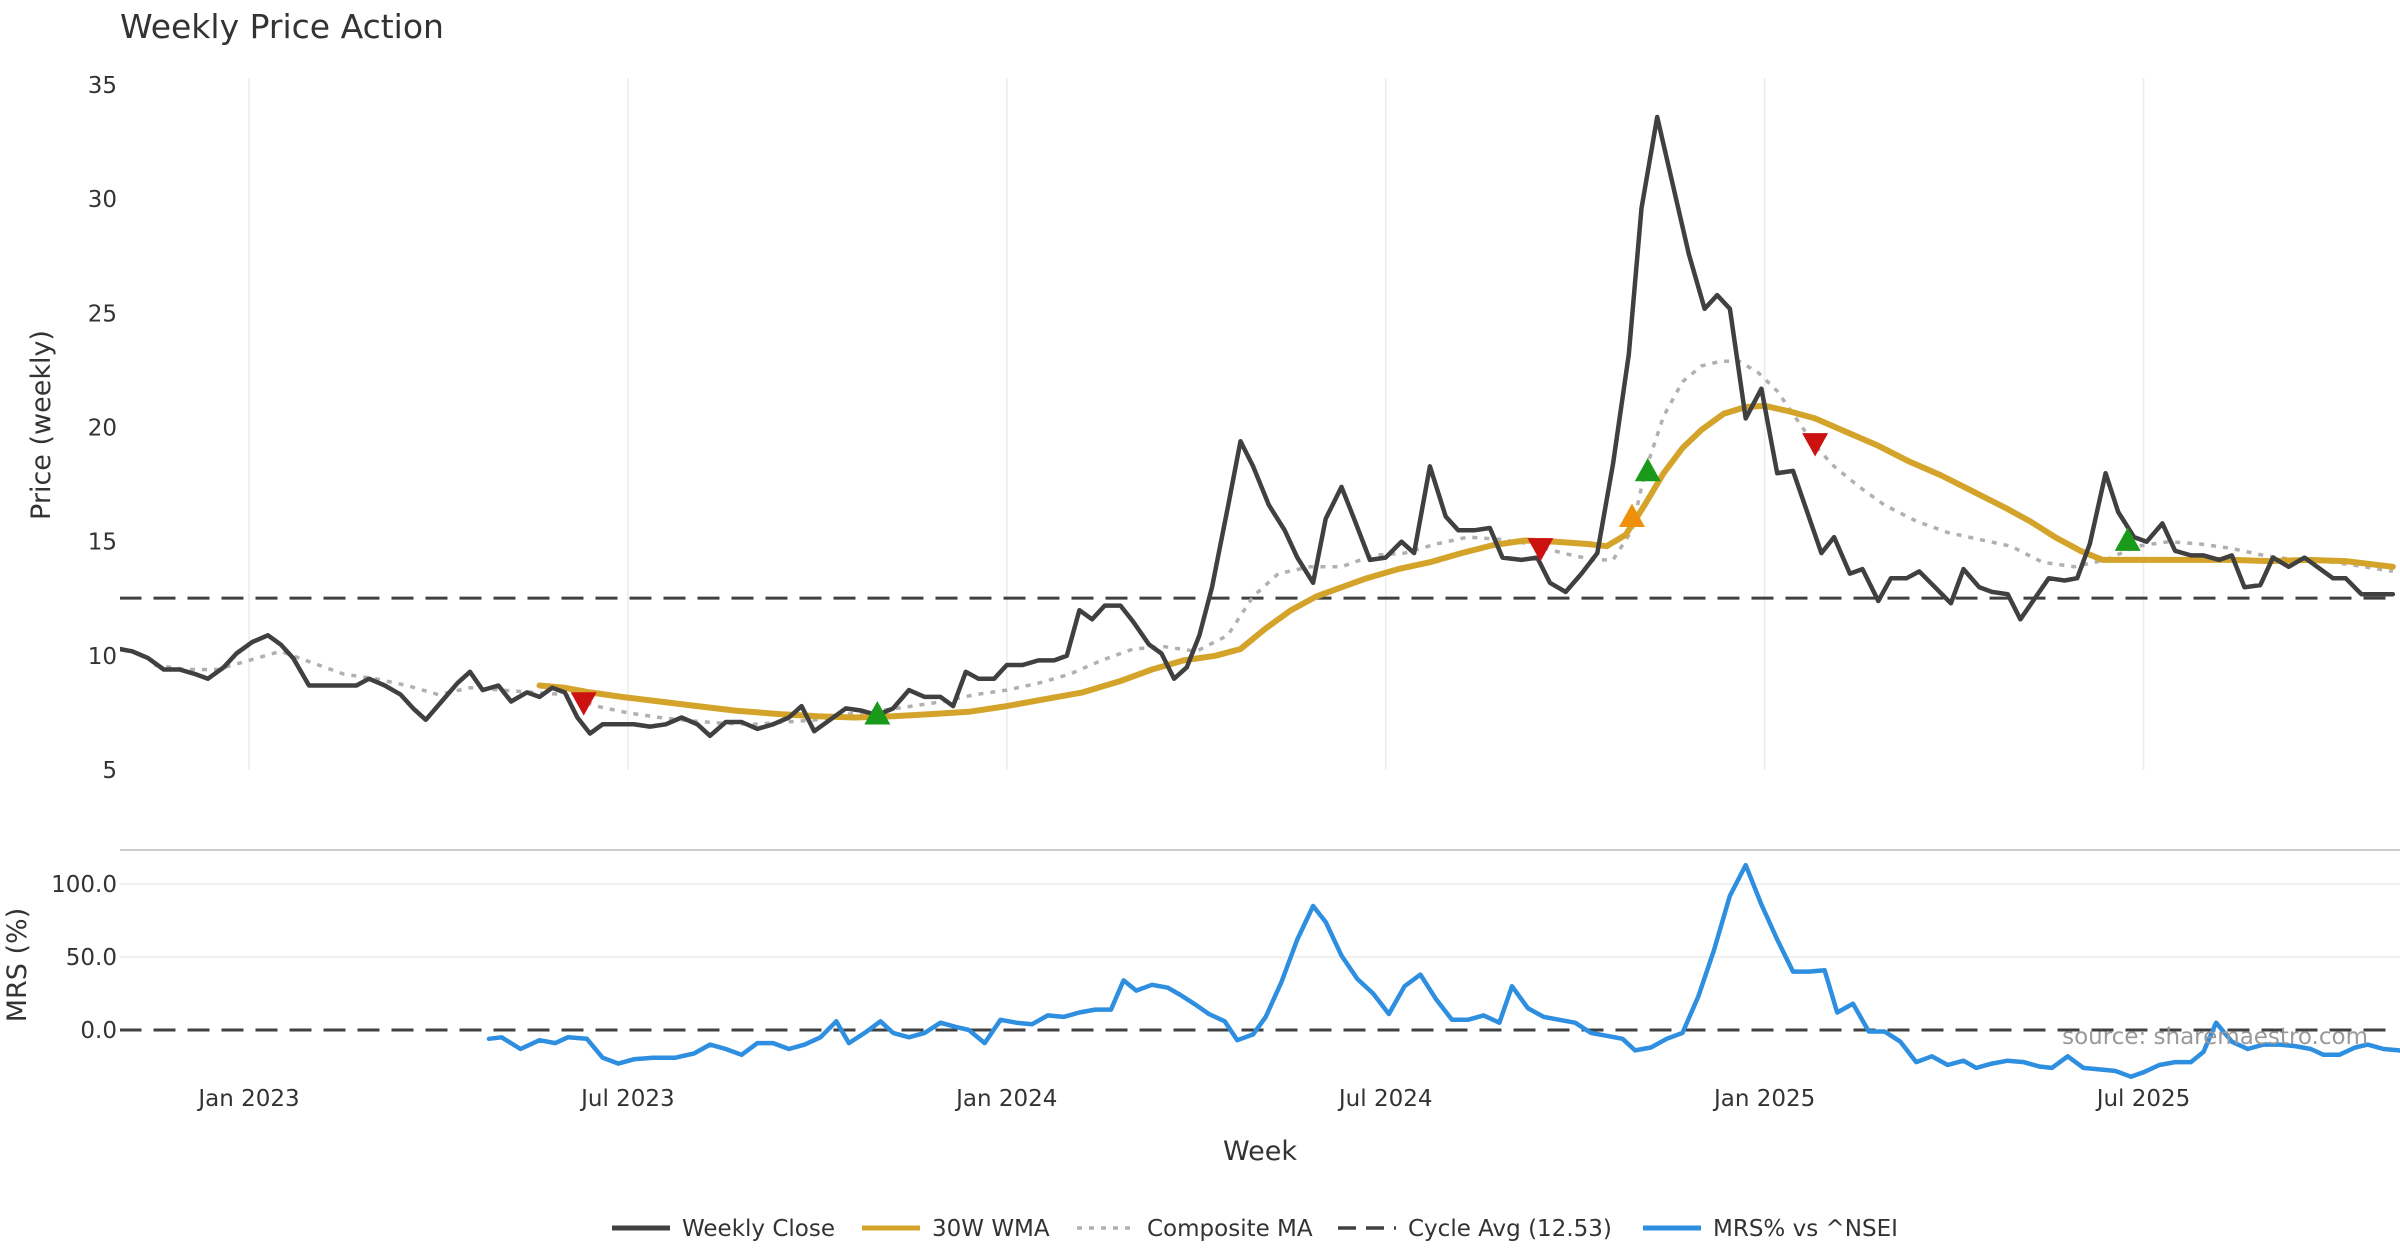  I want to click on price-y-axis-label: Price (weekly), so click(41, 425).